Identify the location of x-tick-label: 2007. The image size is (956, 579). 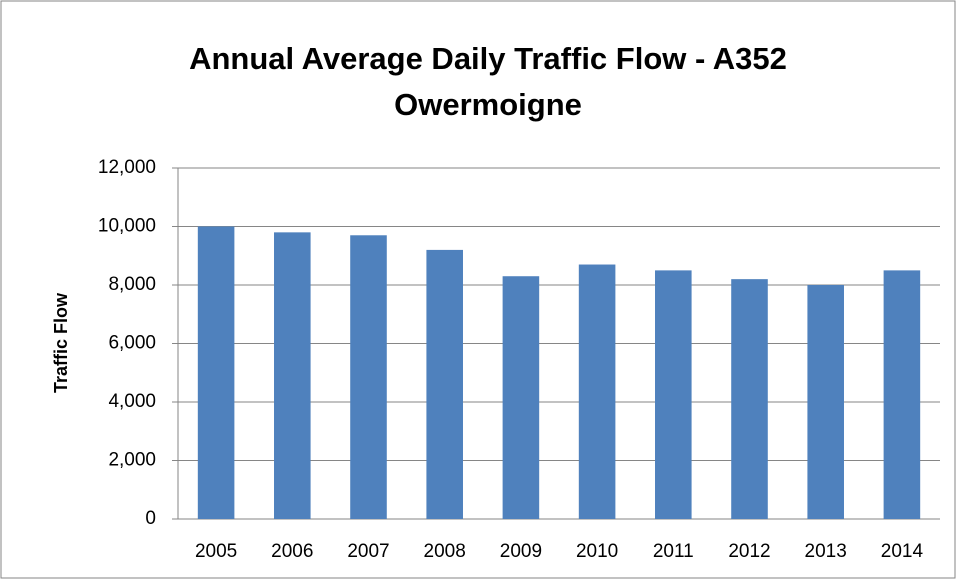
(368, 551).